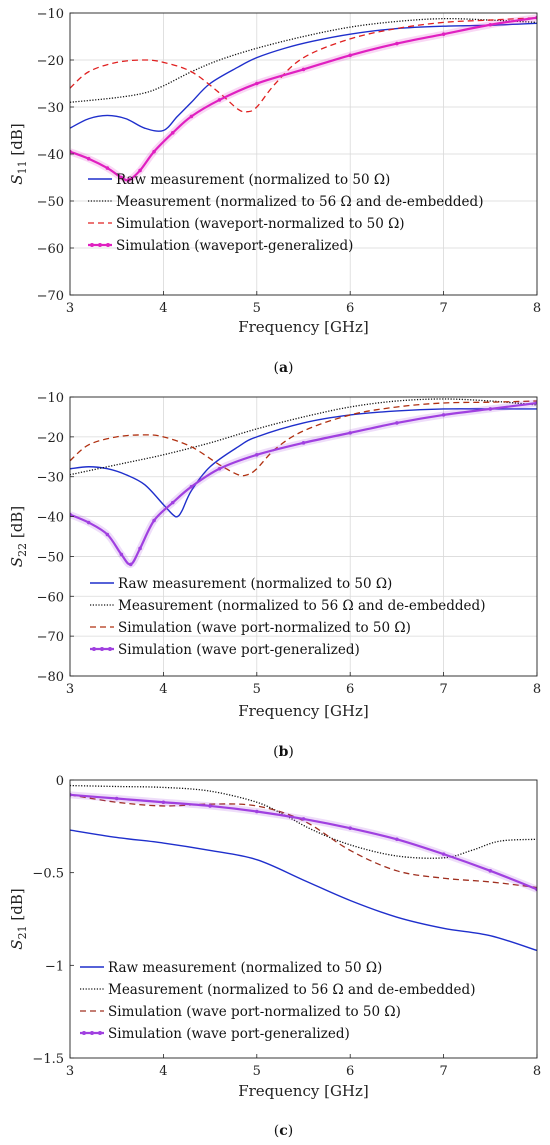  I want to click on y-tick-label: −0.5, so click(48, 874).